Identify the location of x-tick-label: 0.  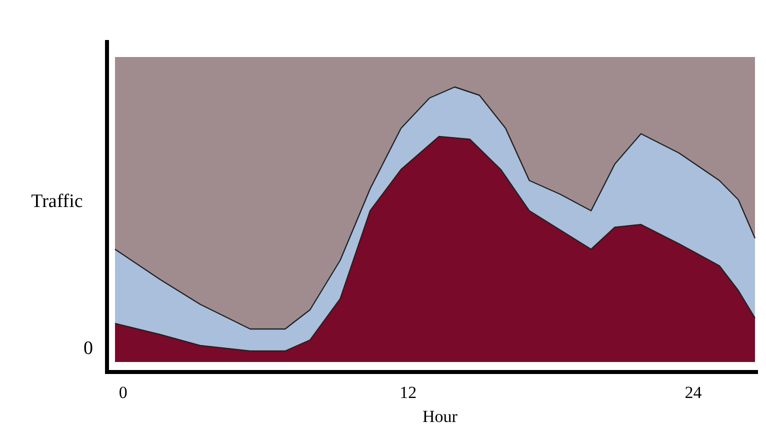
(123, 392).